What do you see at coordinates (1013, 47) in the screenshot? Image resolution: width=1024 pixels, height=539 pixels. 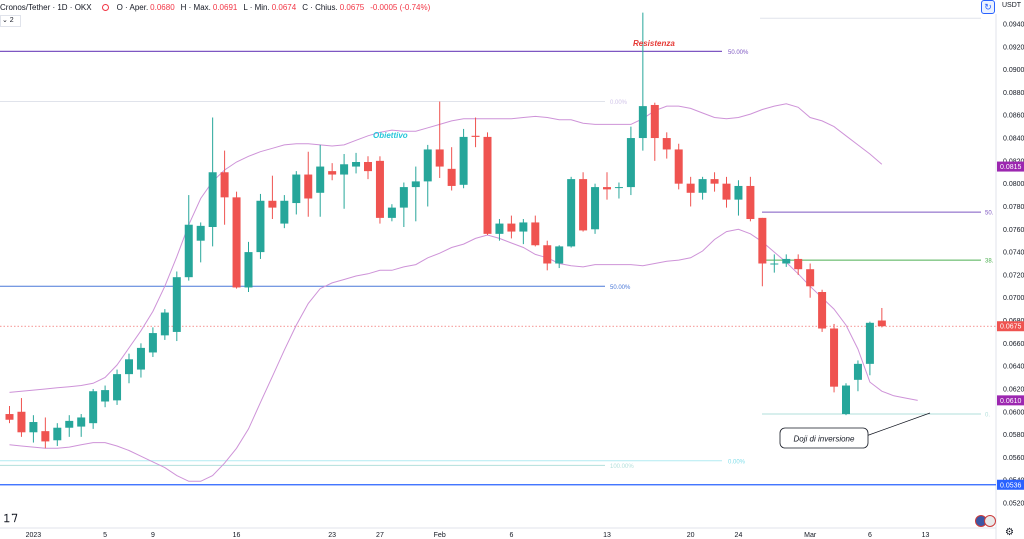 I see `price-tick-label: 0.0920` at bounding box center [1013, 47].